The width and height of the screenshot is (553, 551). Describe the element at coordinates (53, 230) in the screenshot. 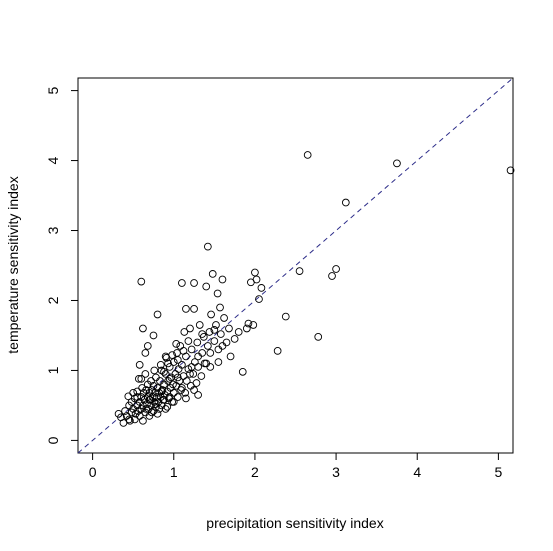

I see `y-tick-label: 3` at that location.